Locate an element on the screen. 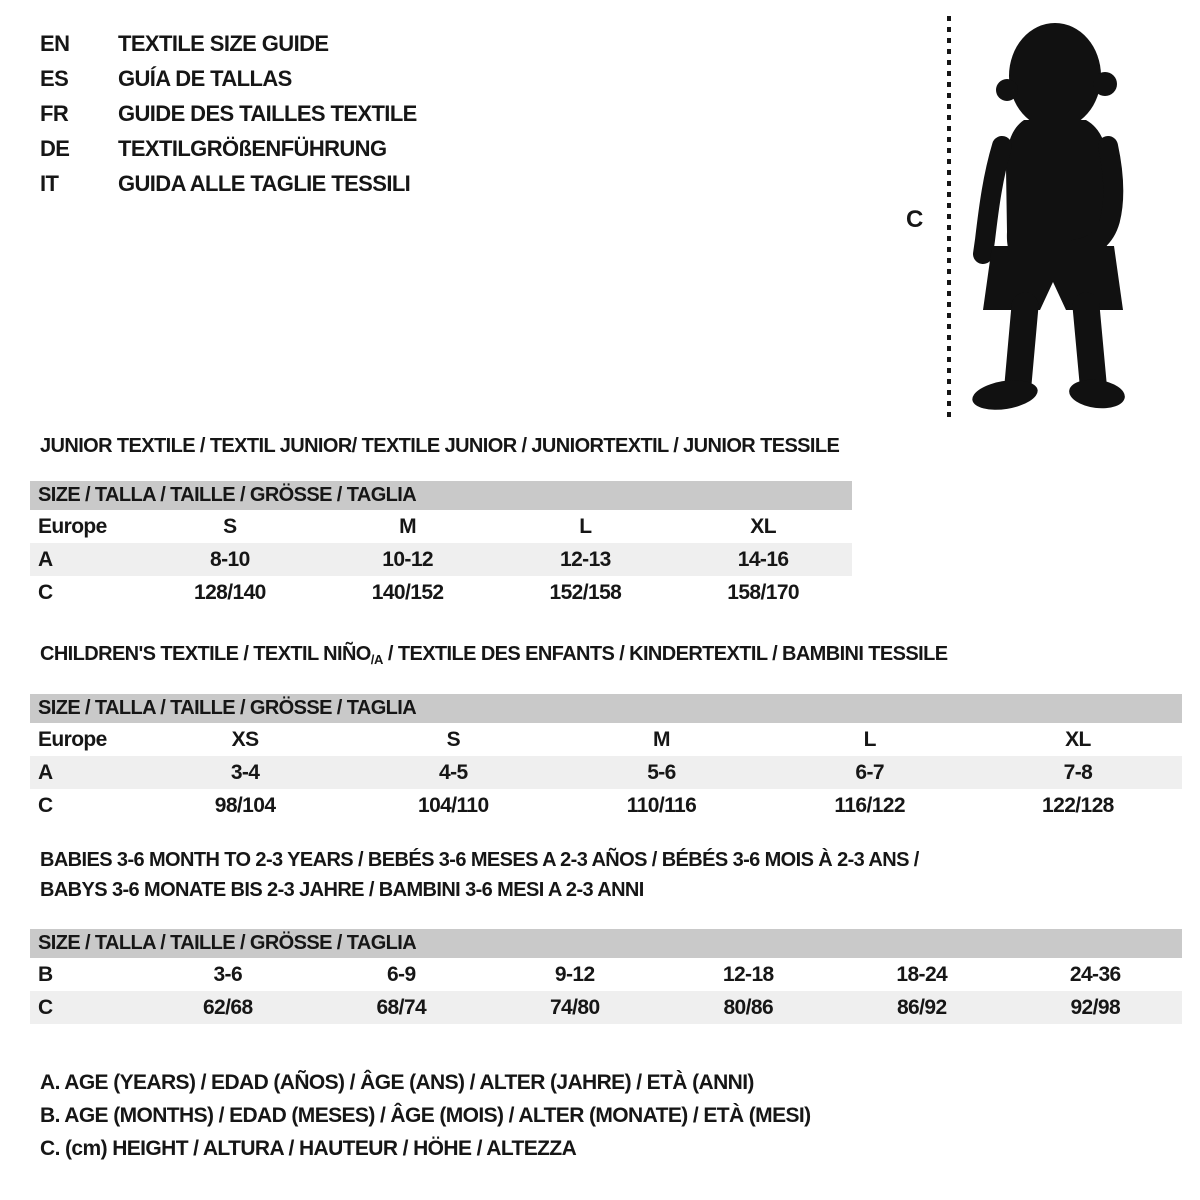 This screenshot has width=1200, height=1200. size-cell: 104/110 is located at coordinates (453, 805).